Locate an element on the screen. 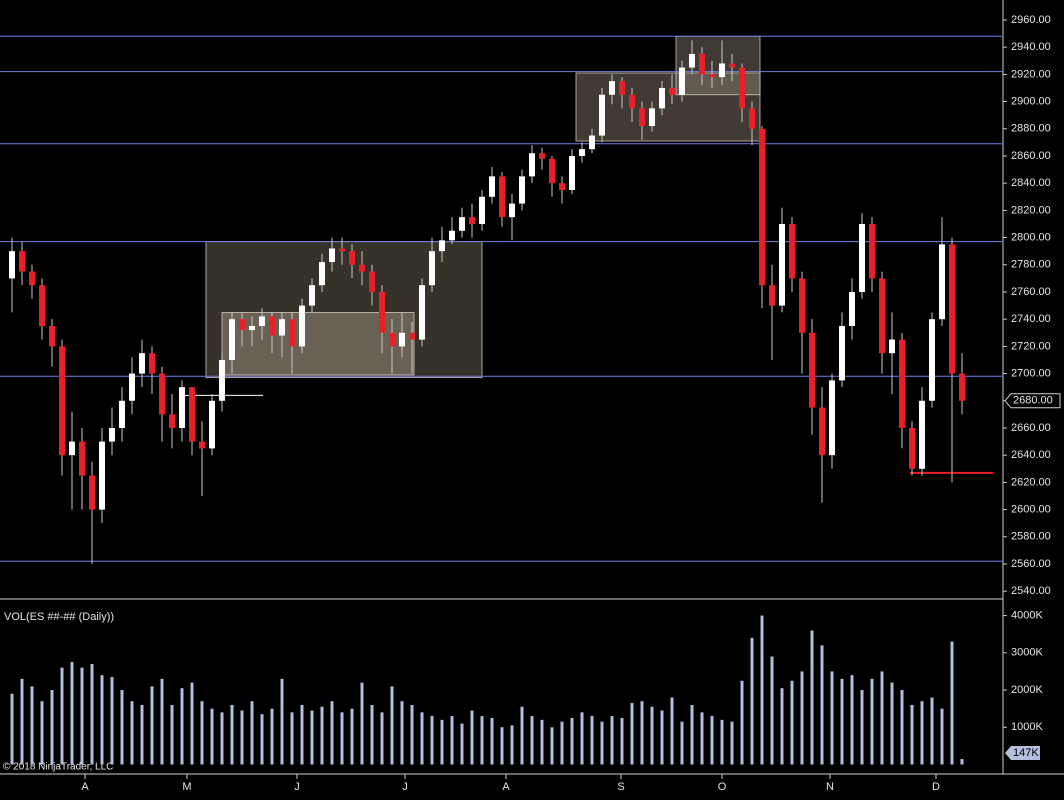 This screenshot has height=800, width=1064. y-tick-label: 2960.00 is located at coordinates (1031, 20).